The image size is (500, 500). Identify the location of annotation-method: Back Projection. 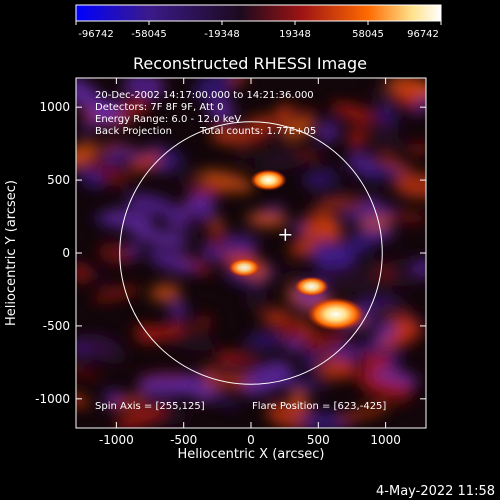
(133, 131).